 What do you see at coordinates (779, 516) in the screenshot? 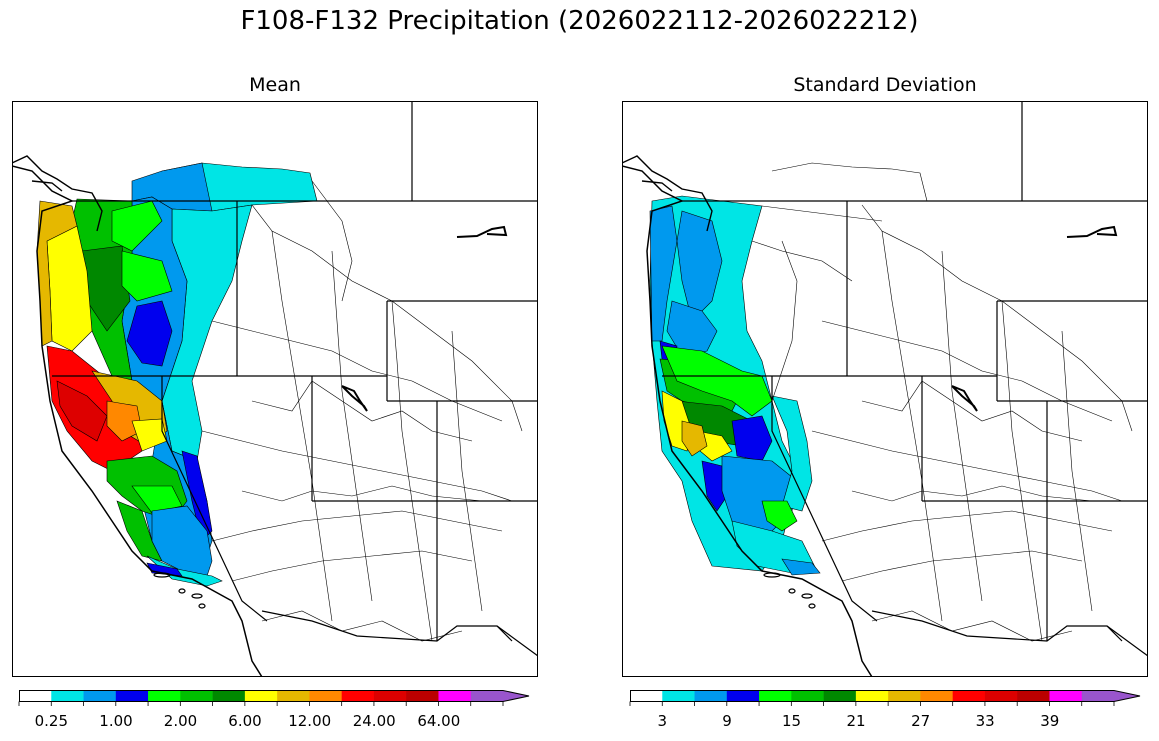
I see `std-region-brightgreen-sierra` at bounding box center [779, 516].